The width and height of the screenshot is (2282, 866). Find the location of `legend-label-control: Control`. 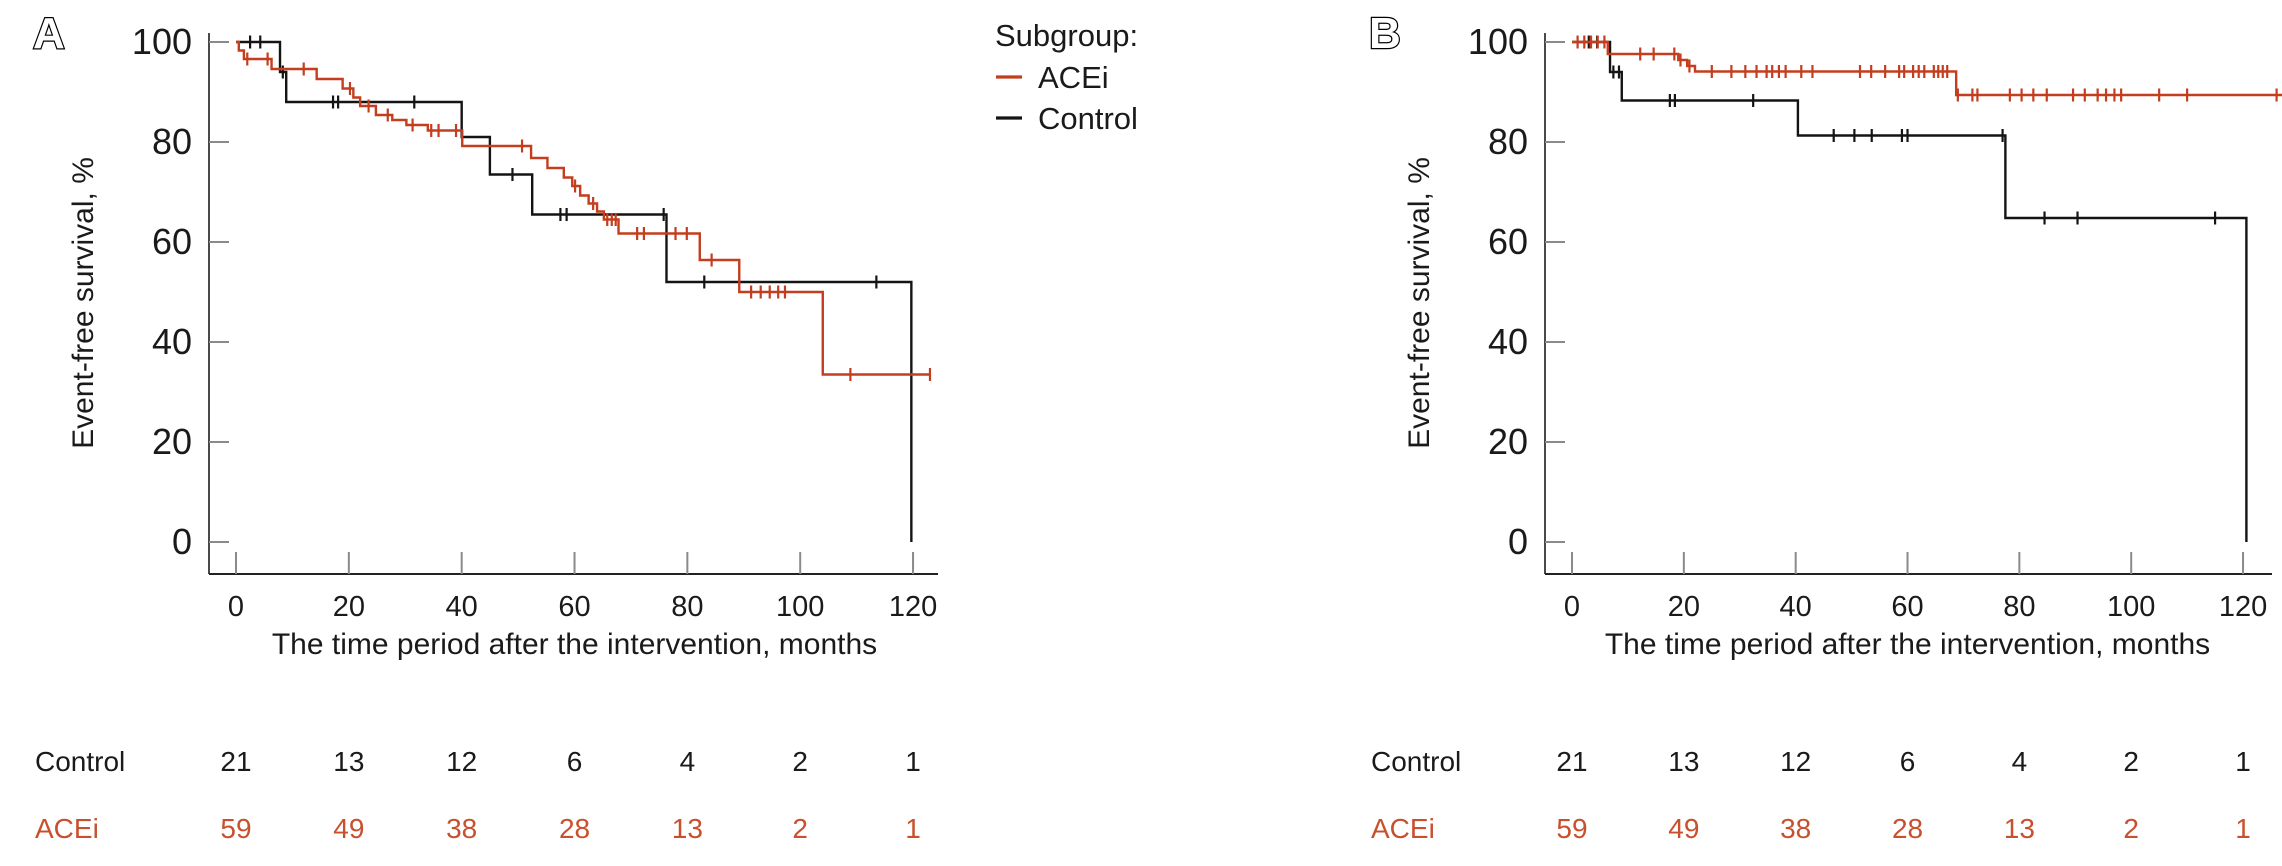

legend-label-control: Control is located at coordinates (1088, 118).